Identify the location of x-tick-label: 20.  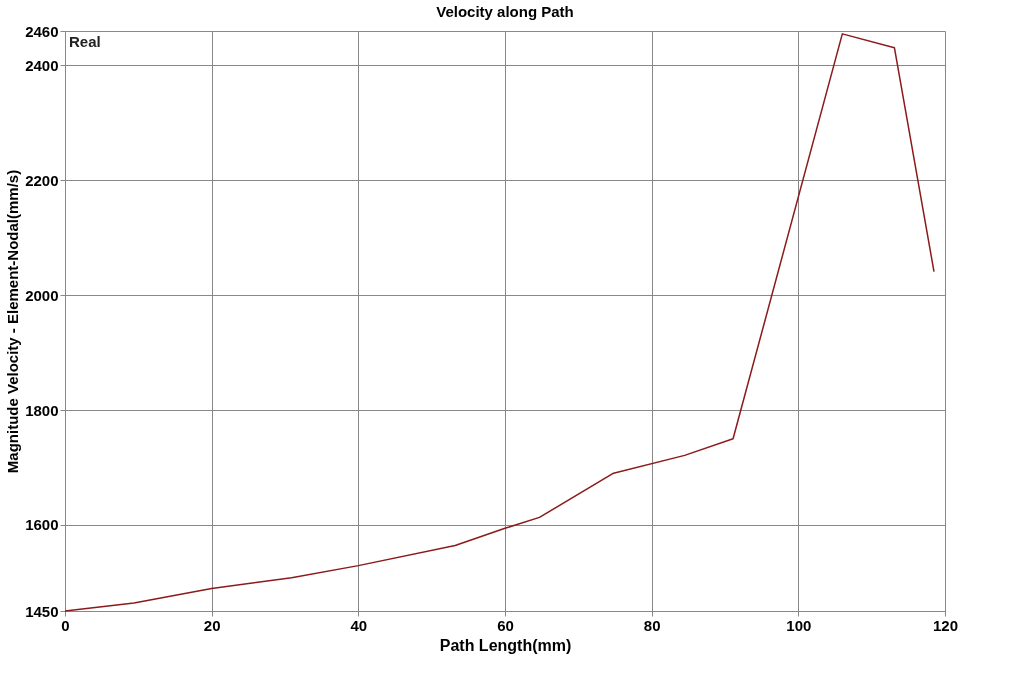
(212, 625).